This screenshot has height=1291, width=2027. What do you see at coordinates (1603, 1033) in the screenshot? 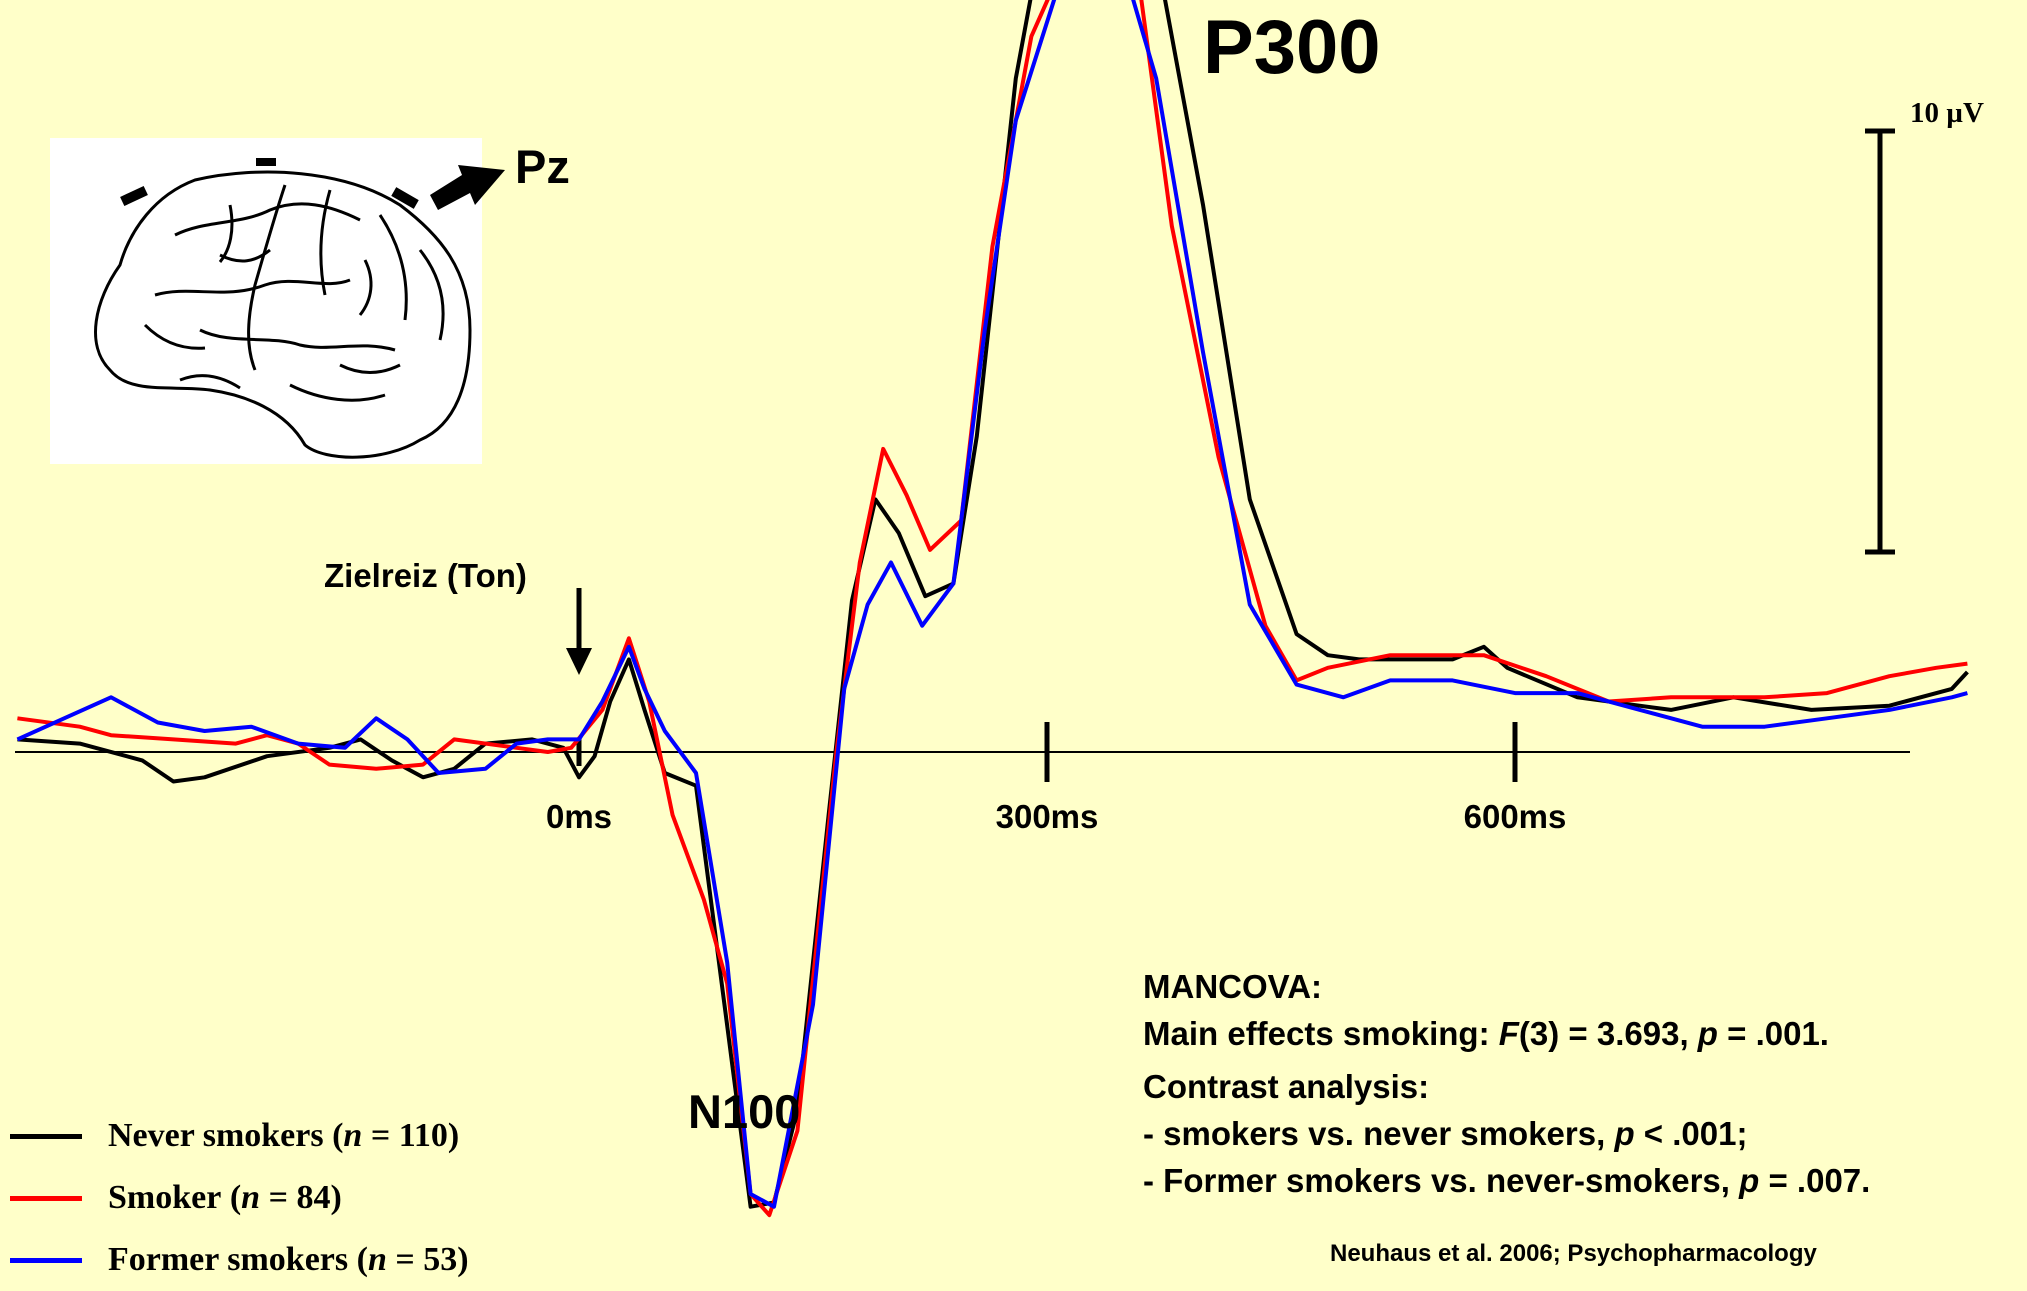
I see `main-effect-stat: (3) = 3.693,` at bounding box center [1603, 1033].